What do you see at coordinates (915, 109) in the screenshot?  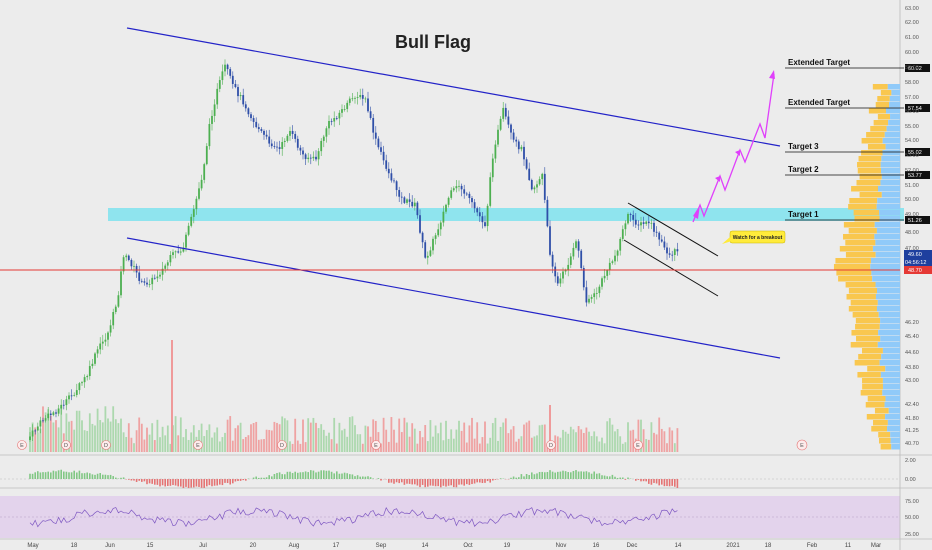 I see `target-price: 57.54` at bounding box center [915, 109].